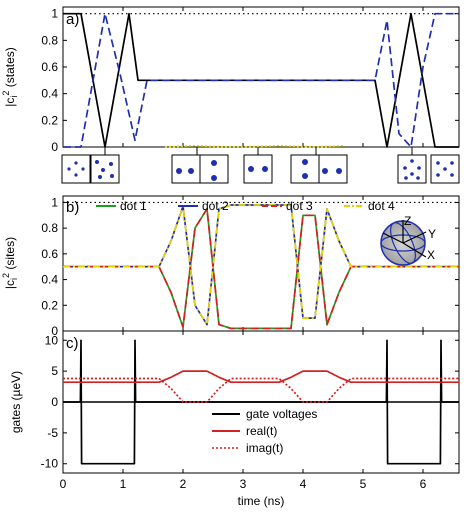  I want to click on xtick-label: 6, so click(423, 484).